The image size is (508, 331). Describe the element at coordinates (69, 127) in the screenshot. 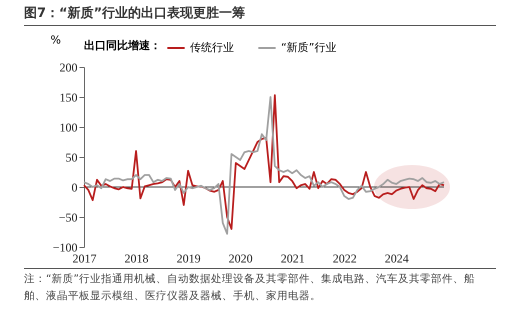

I see `y-tick-label: 100` at that location.